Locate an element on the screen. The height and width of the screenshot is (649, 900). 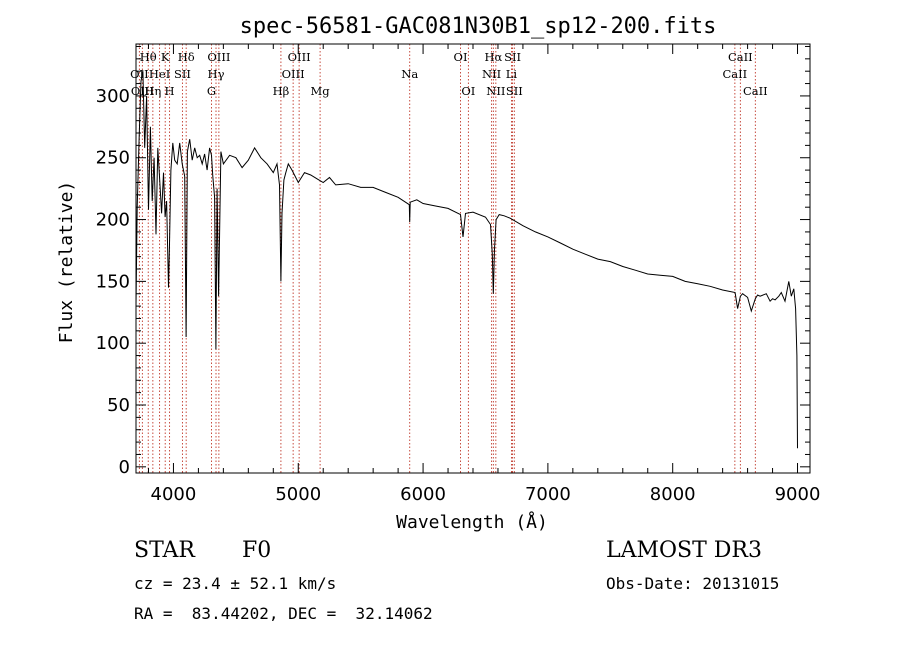
line-label: Hα is located at coordinates (493, 57).